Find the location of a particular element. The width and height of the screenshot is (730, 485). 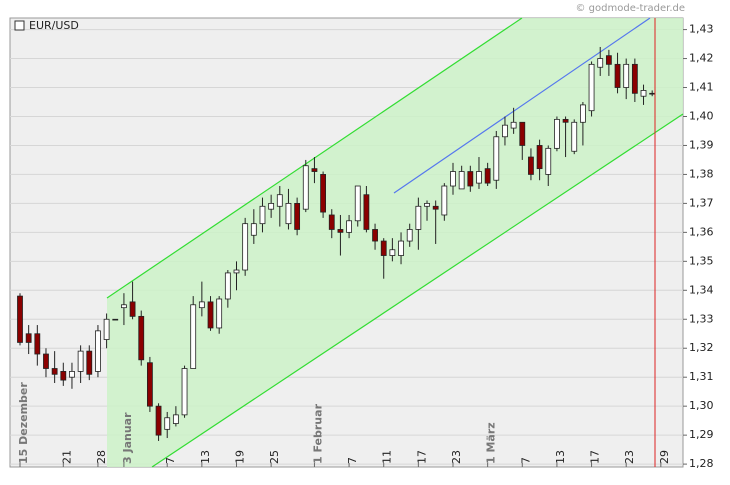

y-tick-label: 1,29 is located at coordinates (701, 434).